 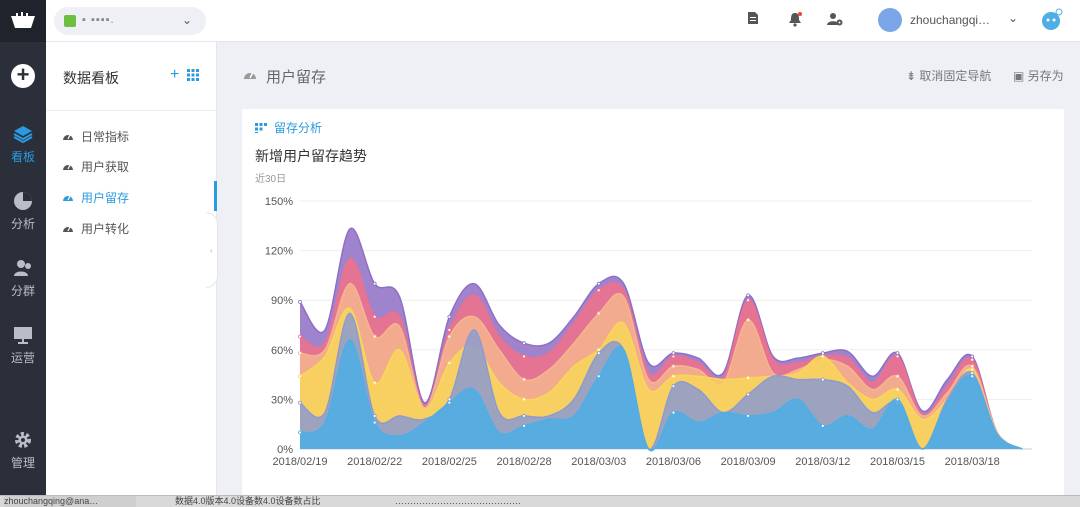 What do you see at coordinates (753, 20) in the screenshot?
I see `document-icon` at bounding box center [753, 20].